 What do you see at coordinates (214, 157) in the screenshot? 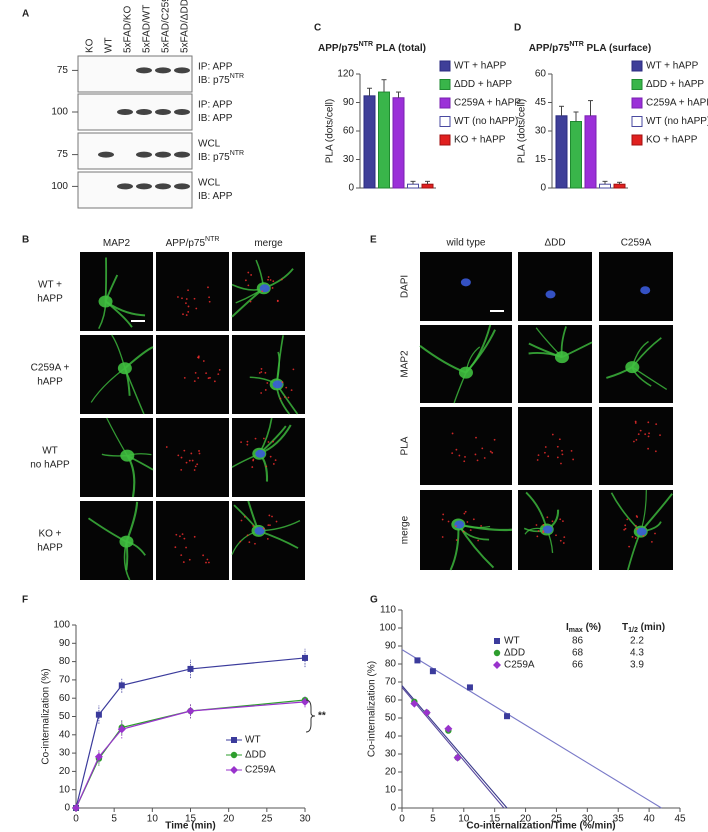
I see `blot-label-part: IB: p75` at bounding box center [214, 157].